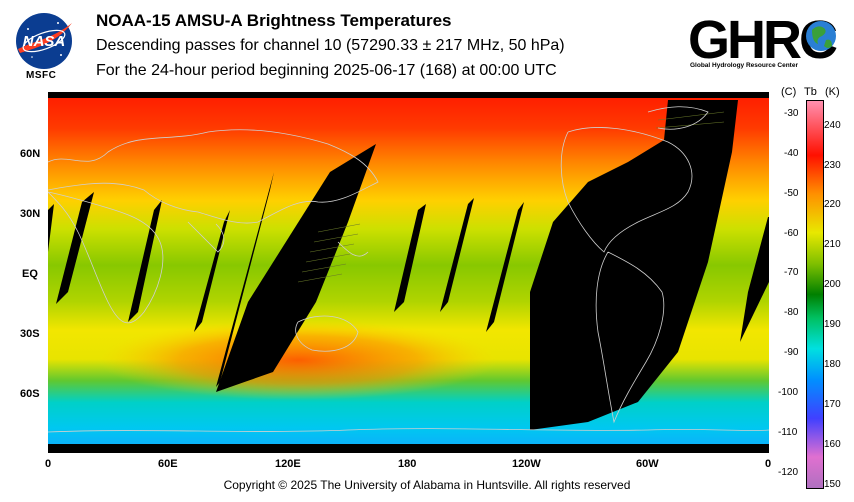 This screenshot has width=854, height=502. Describe the element at coordinates (791, 272) in the screenshot. I see `celsius-tick: -70` at that location.